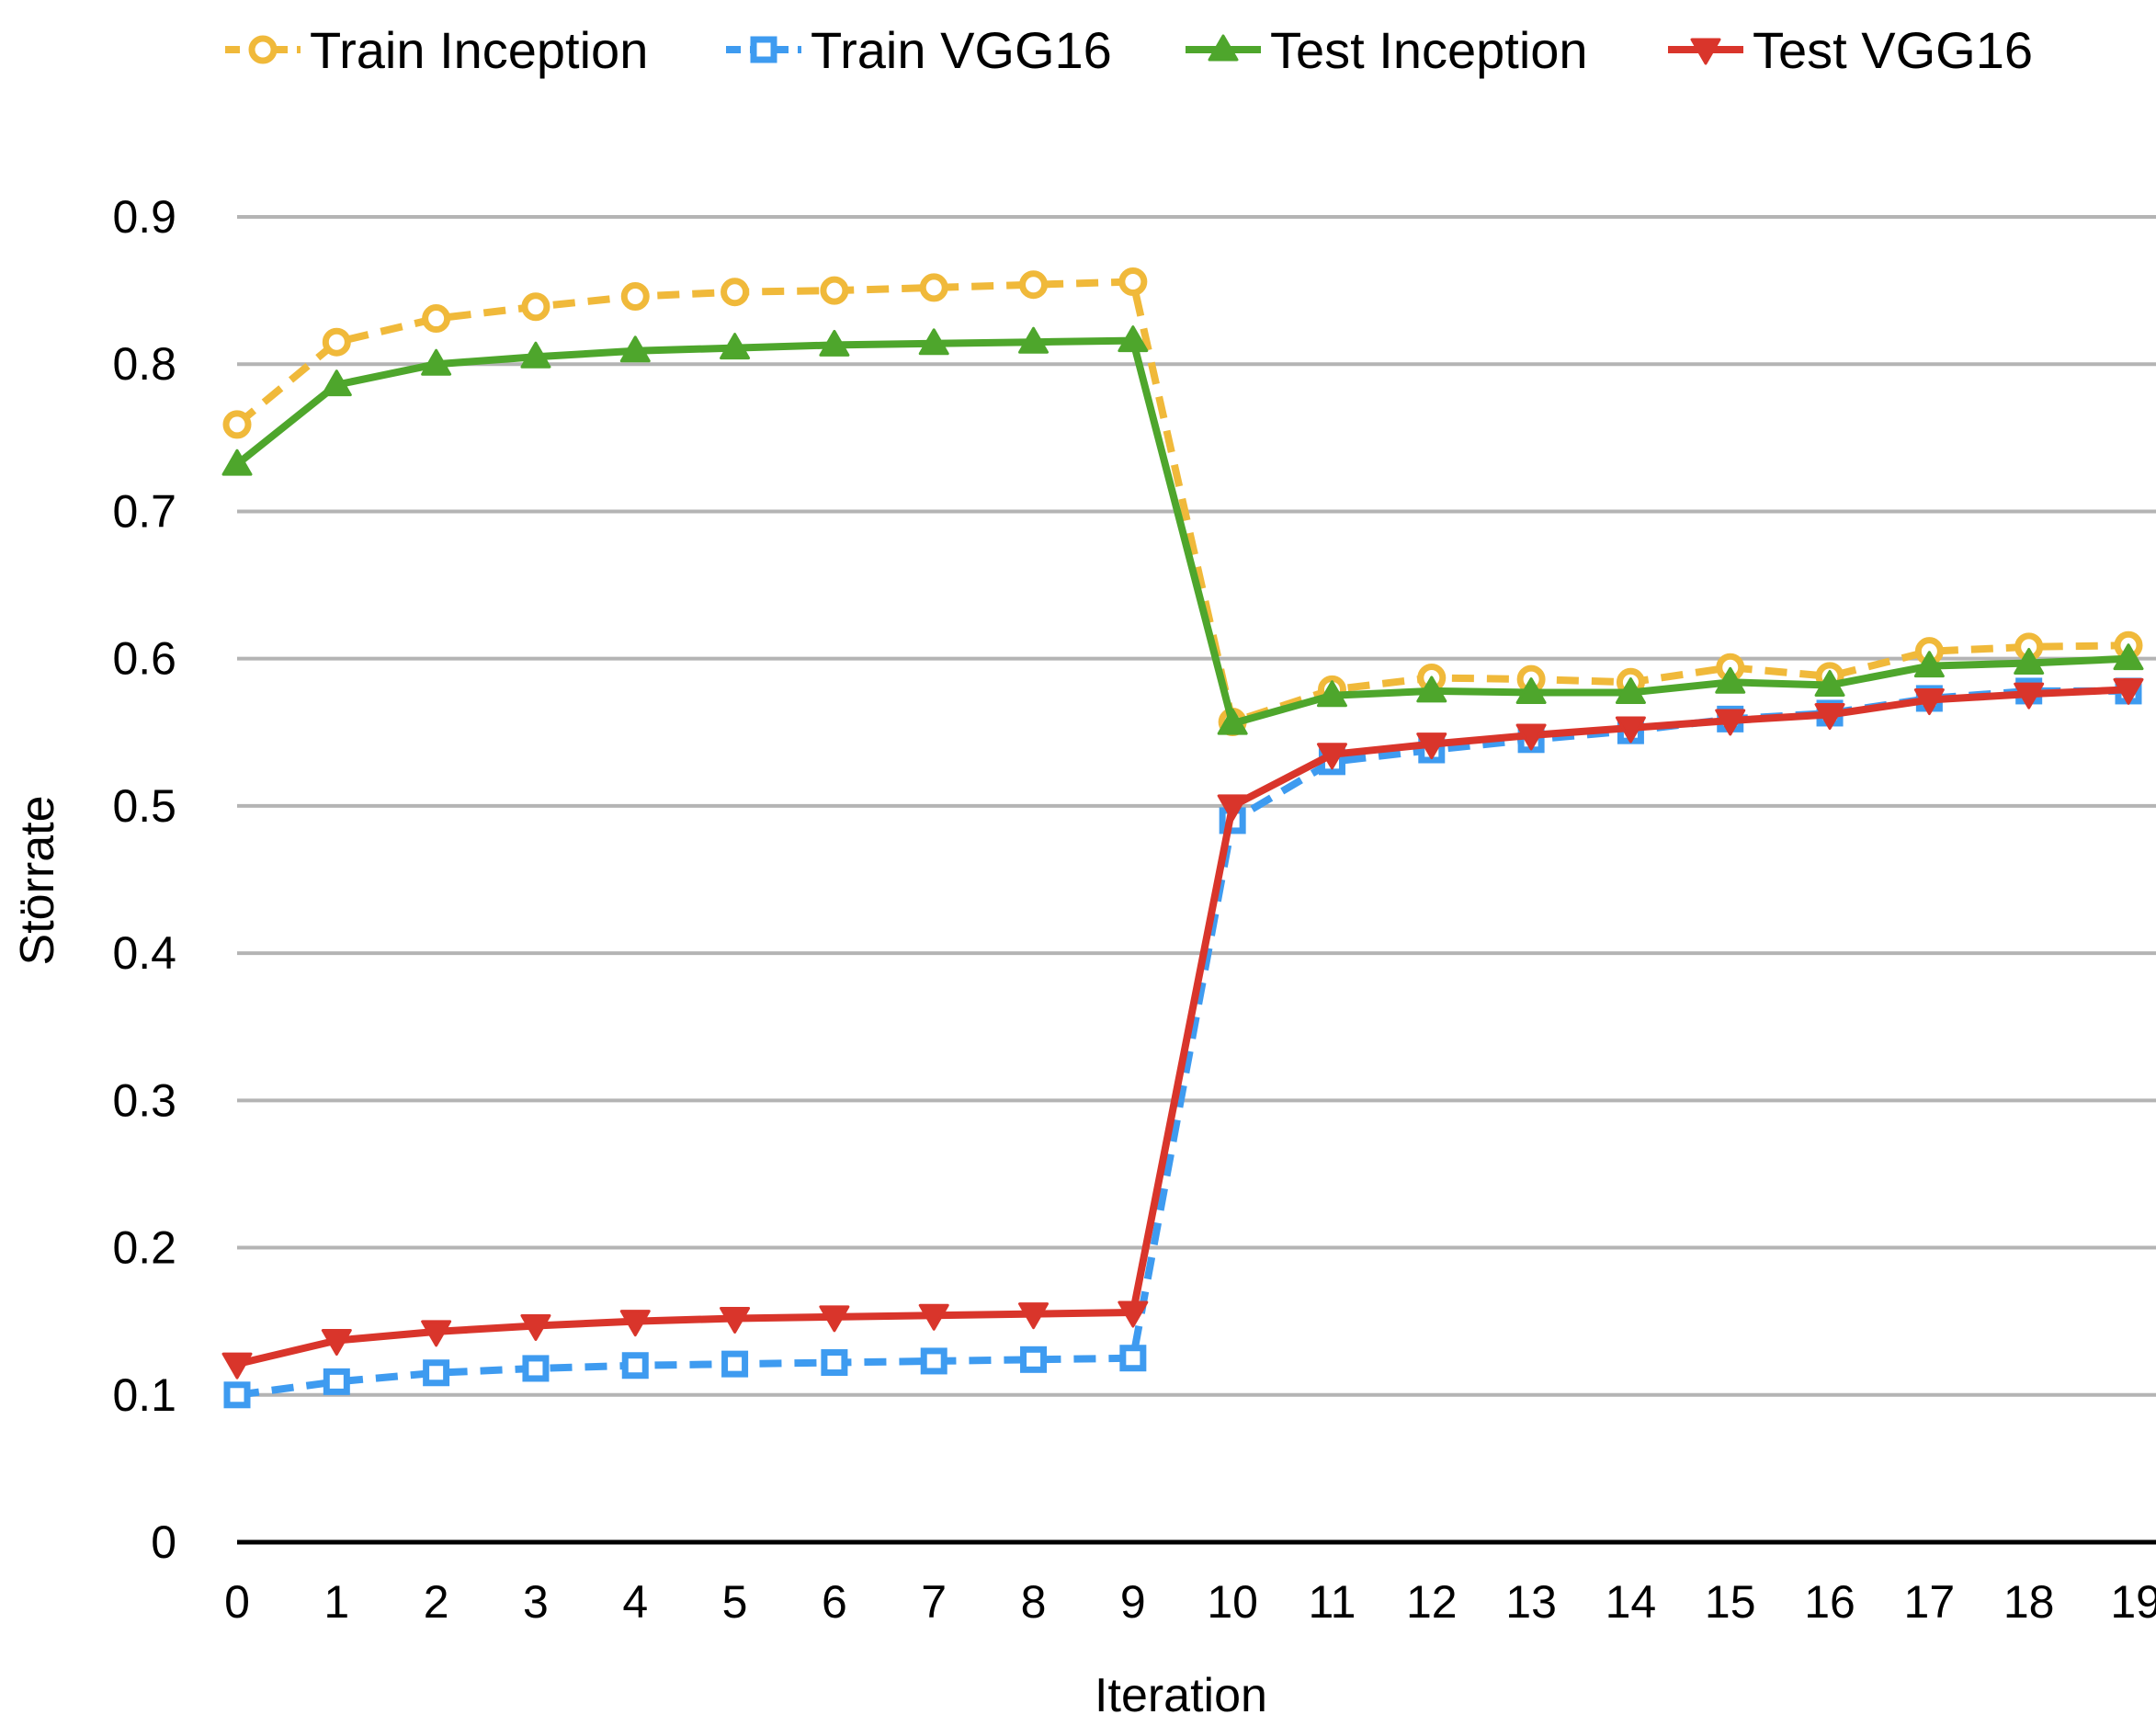 The width and height of the screenshot is (2156, 1726). Describe the element at coordinates (1429, 50) in the screenshot. I see `legend-label: Test Inception` at that location.